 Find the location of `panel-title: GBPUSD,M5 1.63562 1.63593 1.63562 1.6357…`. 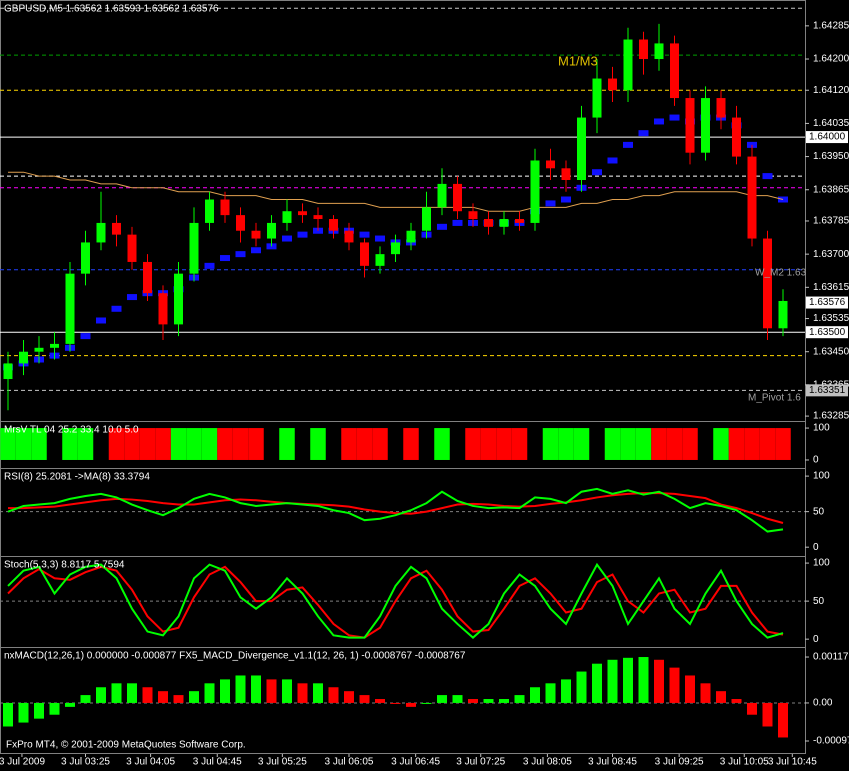

panel-title: GBPUSD,M5 1.63562 1.63593 1.63562 1.6357… is located at coordinates (111, 9).